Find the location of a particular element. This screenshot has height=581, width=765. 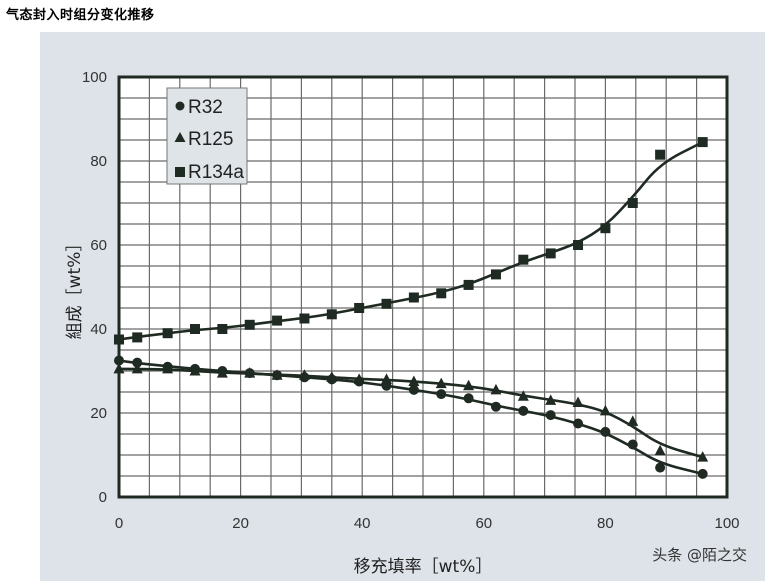

y-tick-label: 80 is located at coordinates (98, 161).